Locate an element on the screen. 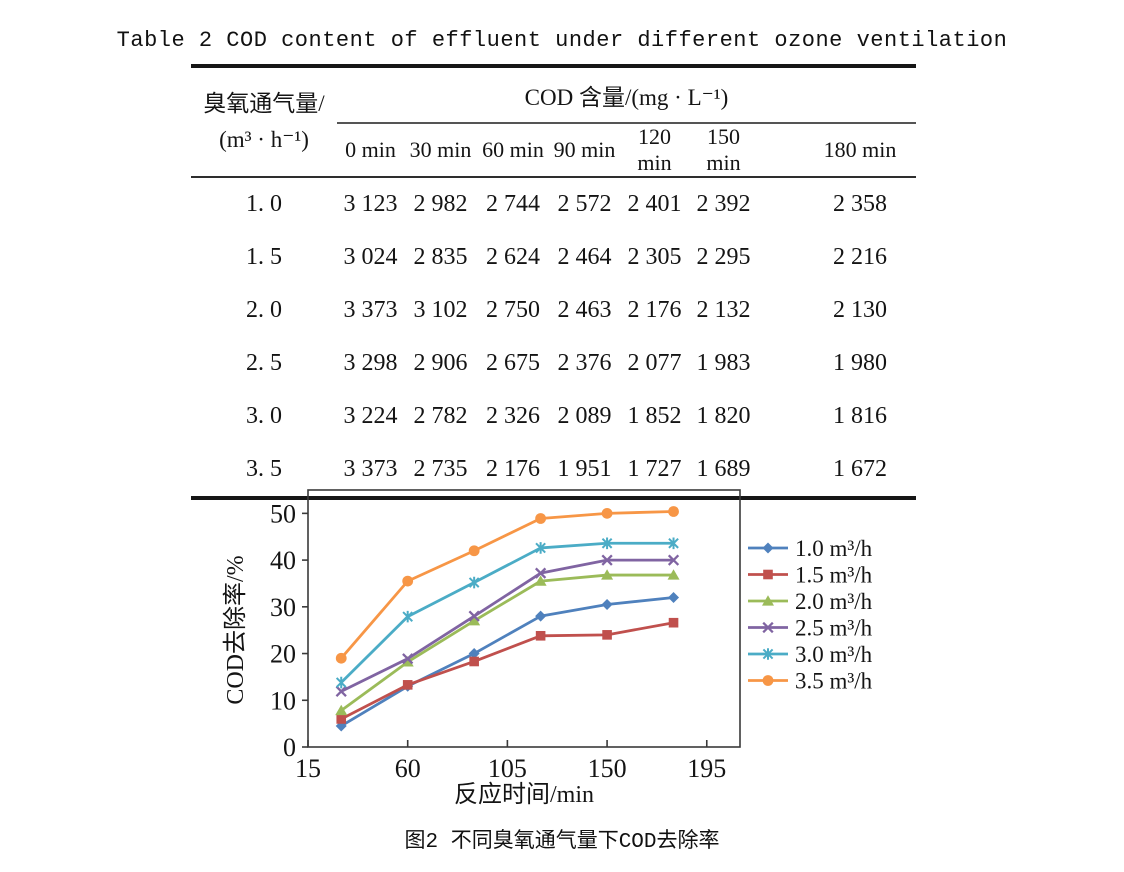 The width and height of the screenshot is (1124, 872). time-header-cell: 120 min is located at coordinates (654, 149).